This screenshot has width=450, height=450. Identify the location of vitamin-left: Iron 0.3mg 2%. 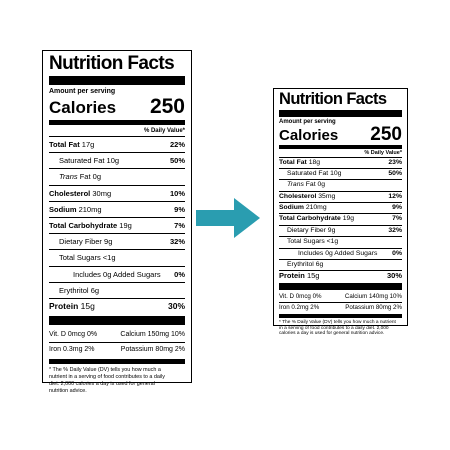
(72, 350).